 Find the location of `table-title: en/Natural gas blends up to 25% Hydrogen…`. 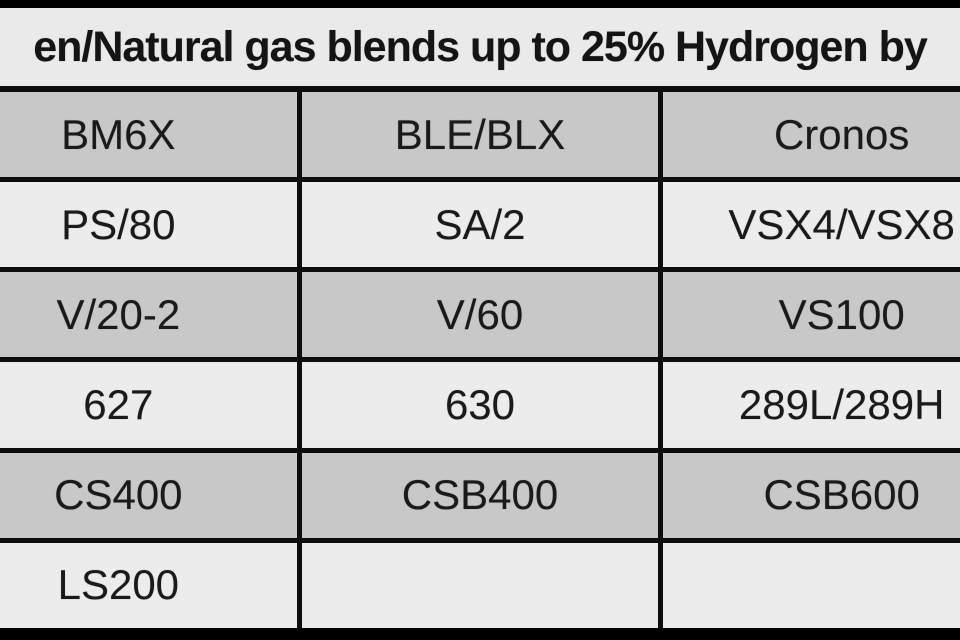

table-title: en/Natural gas blends up to 25% Hydrogen… is located at coordinates (480, 46).